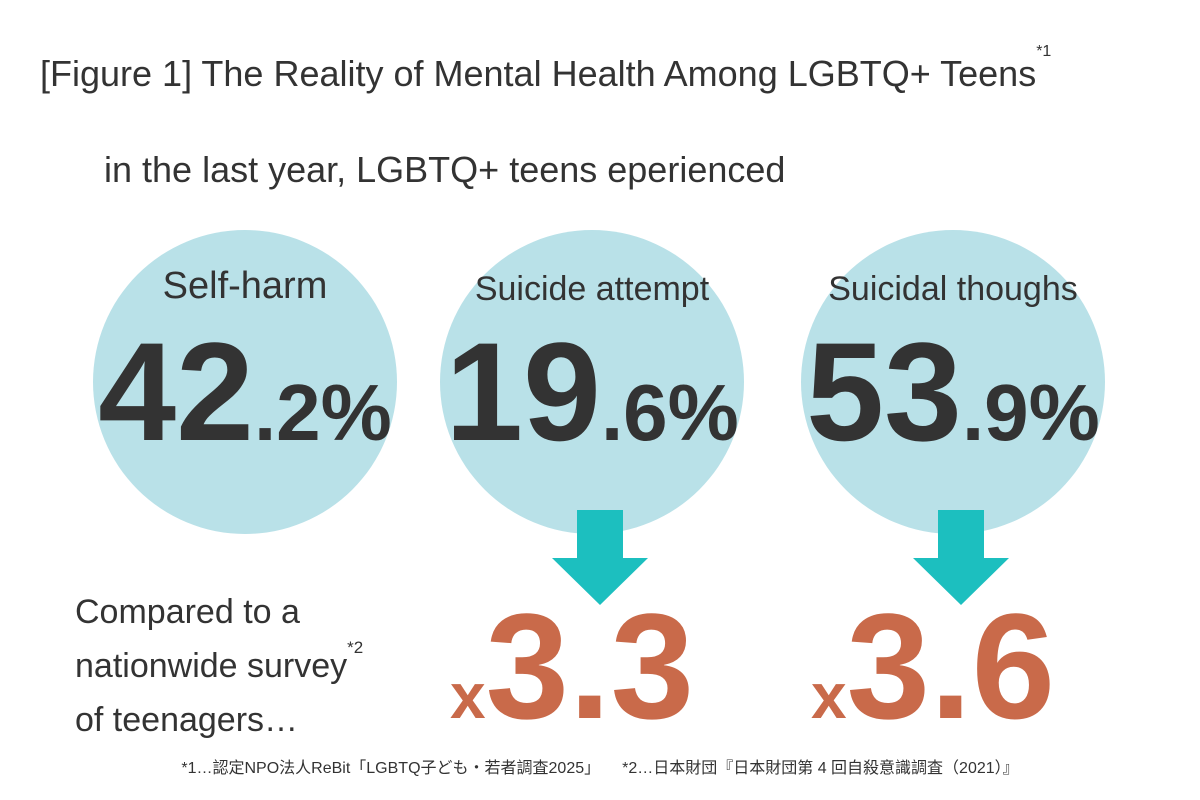 The width and height of the screenshot is (1200, 800). I want to click on stat-whole: 53, so click(884, 391).